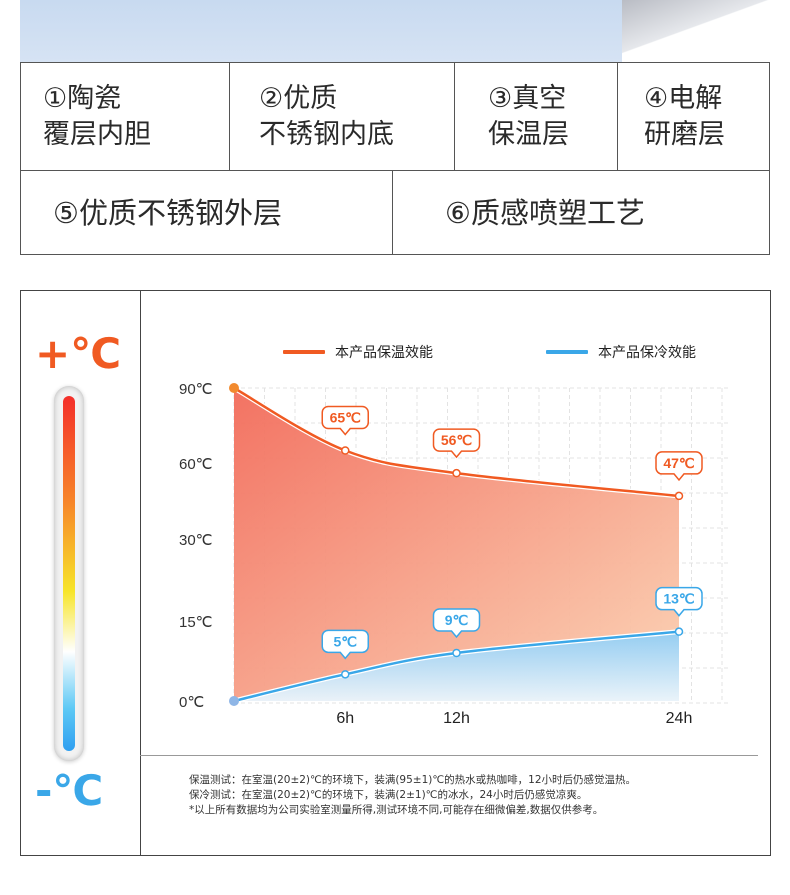  I want to click on data-label: 9℃, so click(456, 623).